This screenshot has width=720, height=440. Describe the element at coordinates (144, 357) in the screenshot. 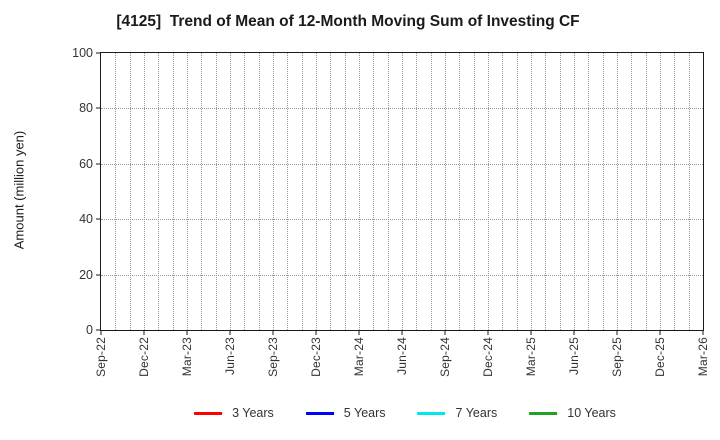

I see `x-tick-label: Dec-22` at that location.